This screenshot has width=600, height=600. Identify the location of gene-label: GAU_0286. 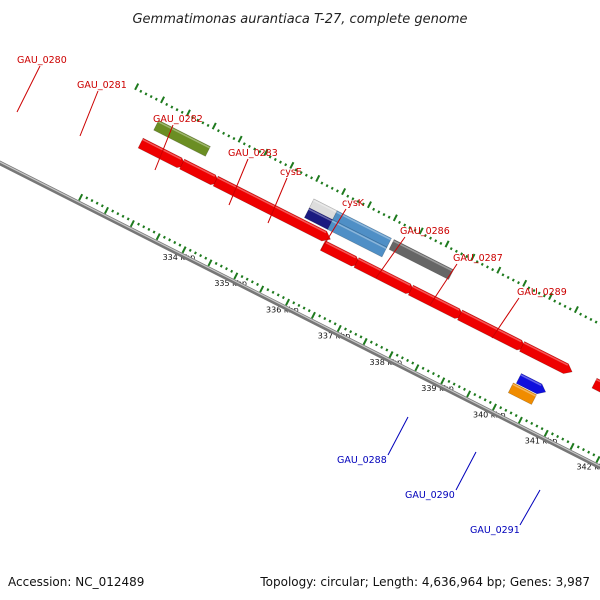
(425, 231).